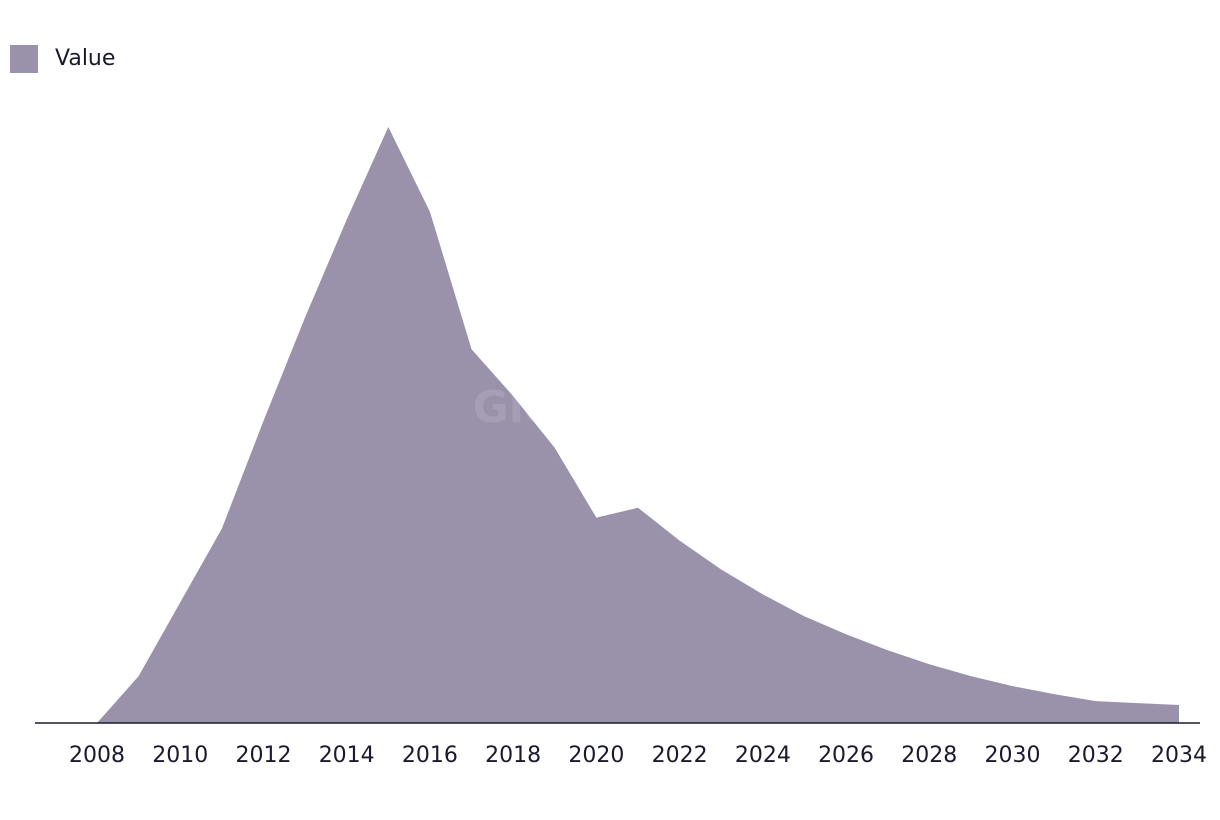 The height and width of the screenshot is (820, 1220). Describe the element at coordinates (430, 755) in the screenshot. I see `x-tick-label: 2016` at that location.